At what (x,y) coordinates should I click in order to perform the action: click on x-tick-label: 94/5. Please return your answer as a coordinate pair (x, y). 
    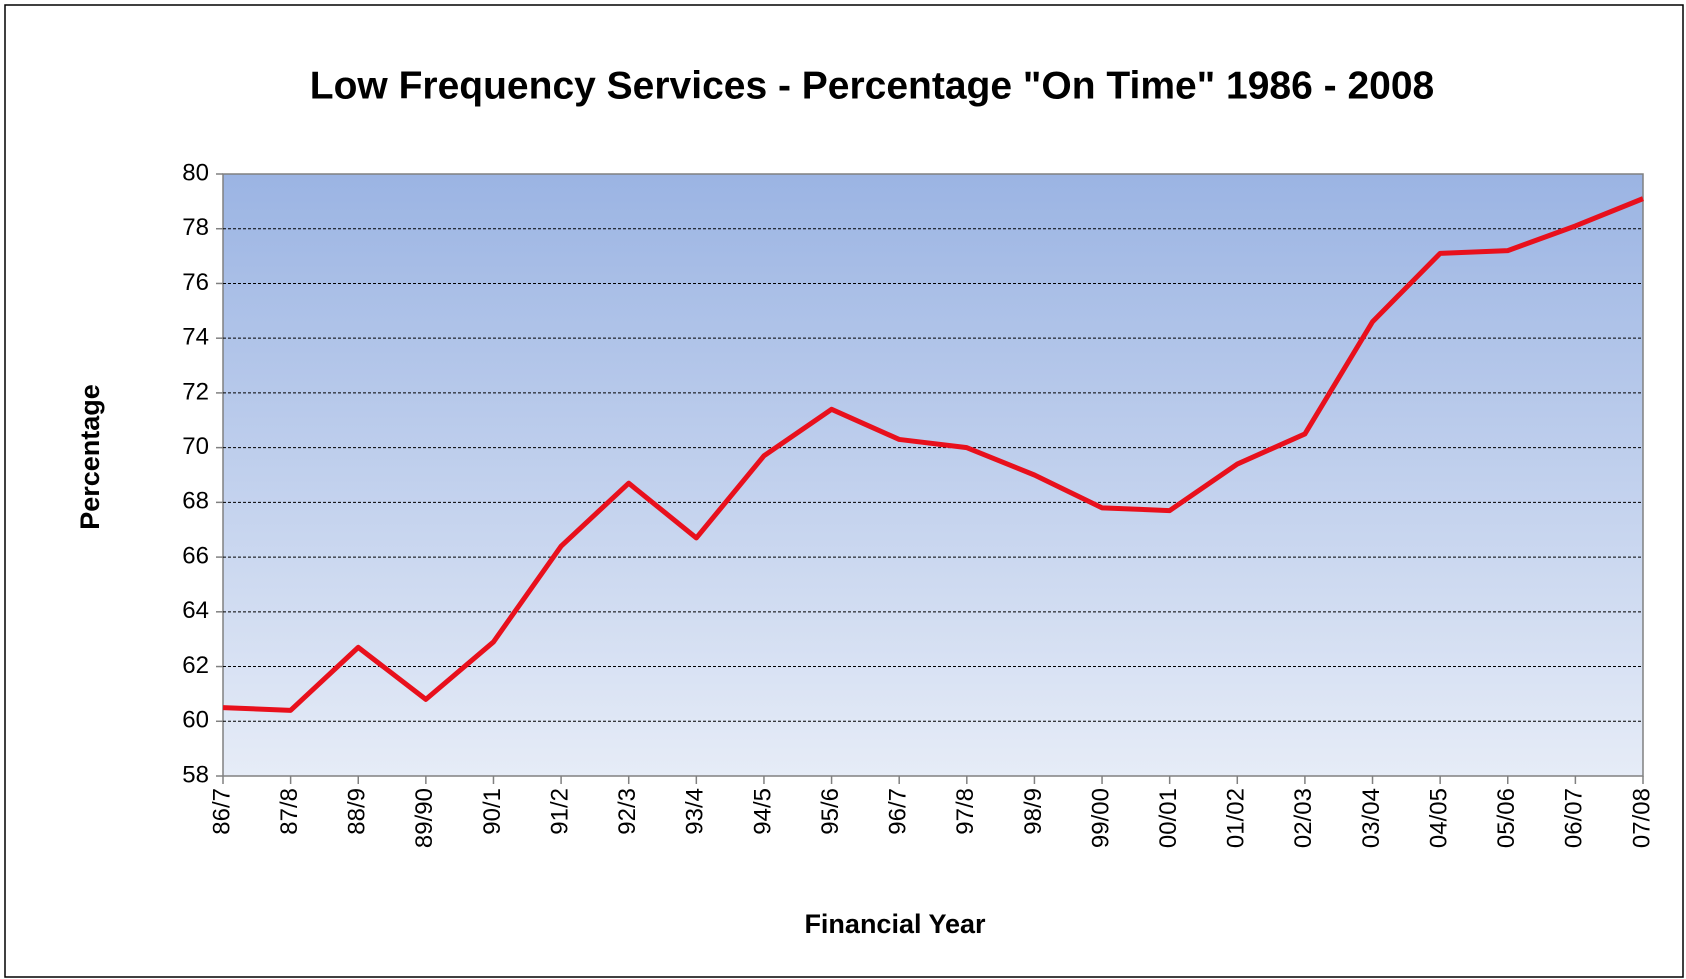
    Looking at the image, I should click on (762, 811).